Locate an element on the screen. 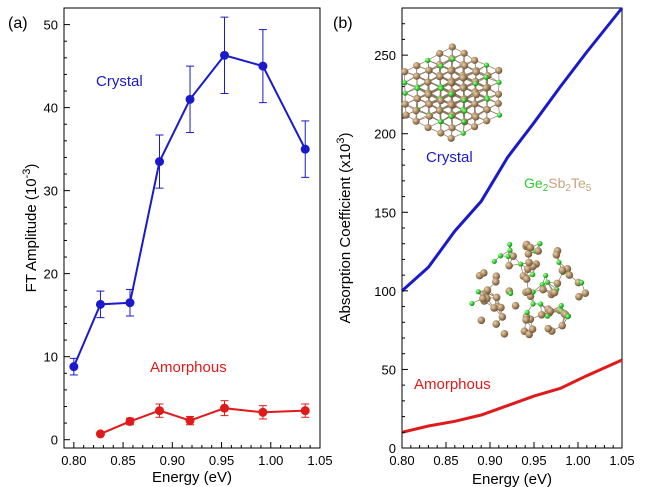 The width and height of the screenshot is (649, 487). compound-formula: Ge2Sb2Te5 is located at coordinates (558, 184).